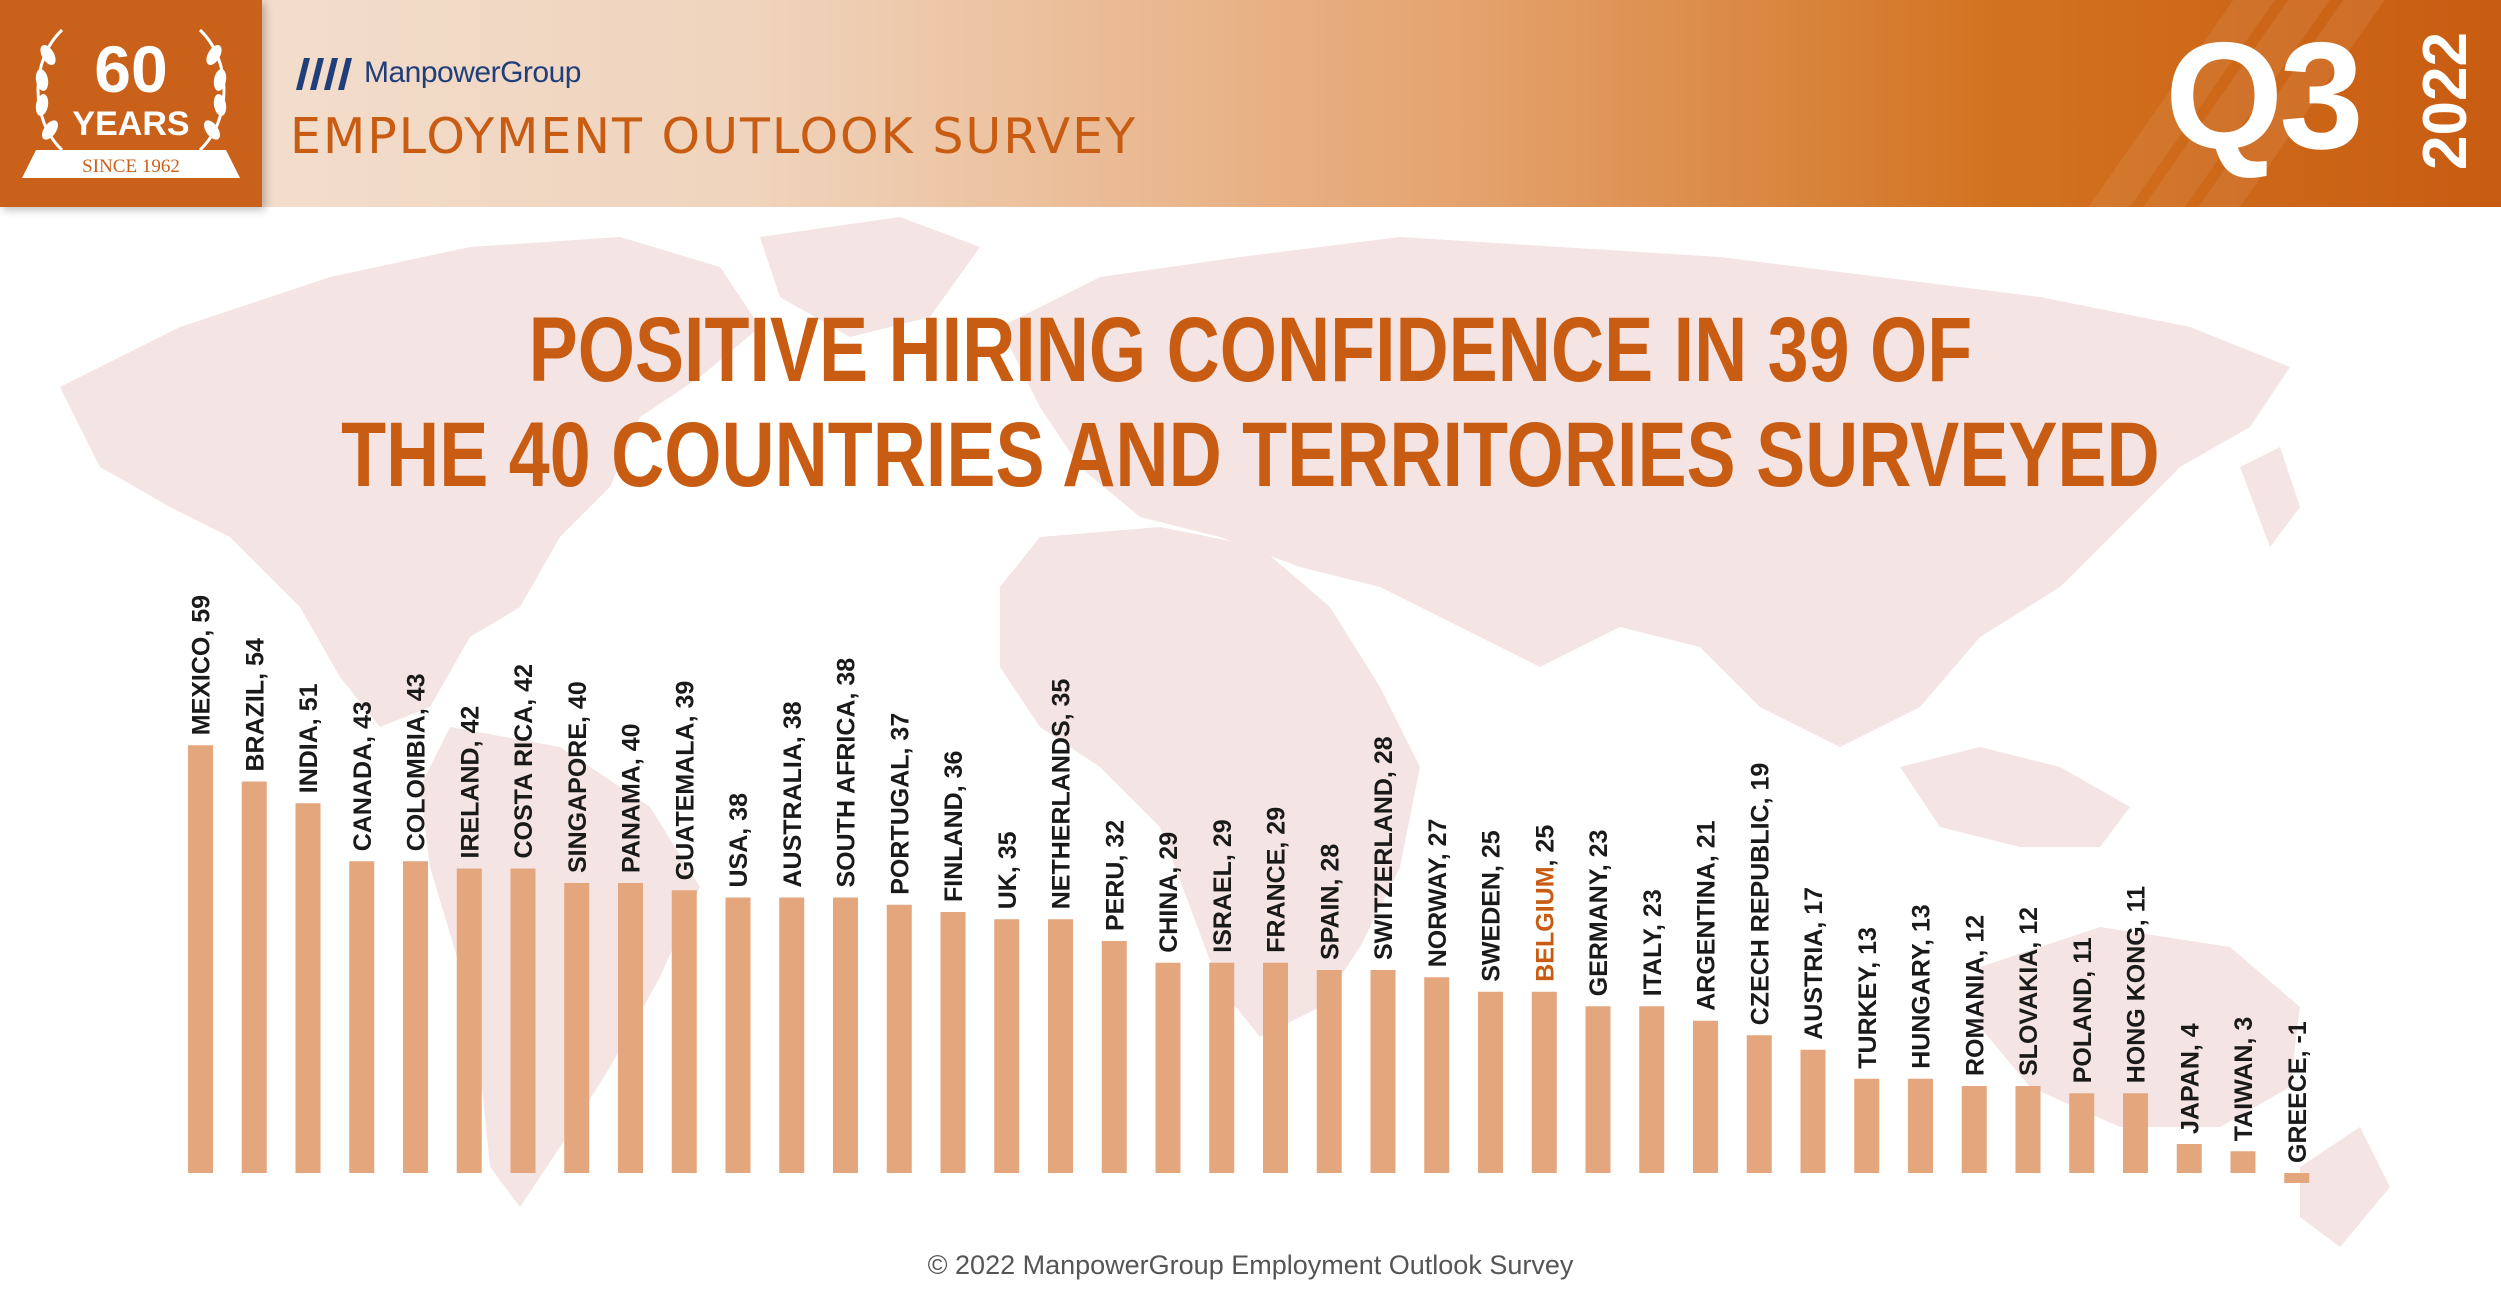 This screenshot has width=2501, height=1307. What do you see at coordinates (1975, 995) in the screenshot?
I see `bar-label-romania: ROMANIA, 12` at bounding box center [1975, 995].